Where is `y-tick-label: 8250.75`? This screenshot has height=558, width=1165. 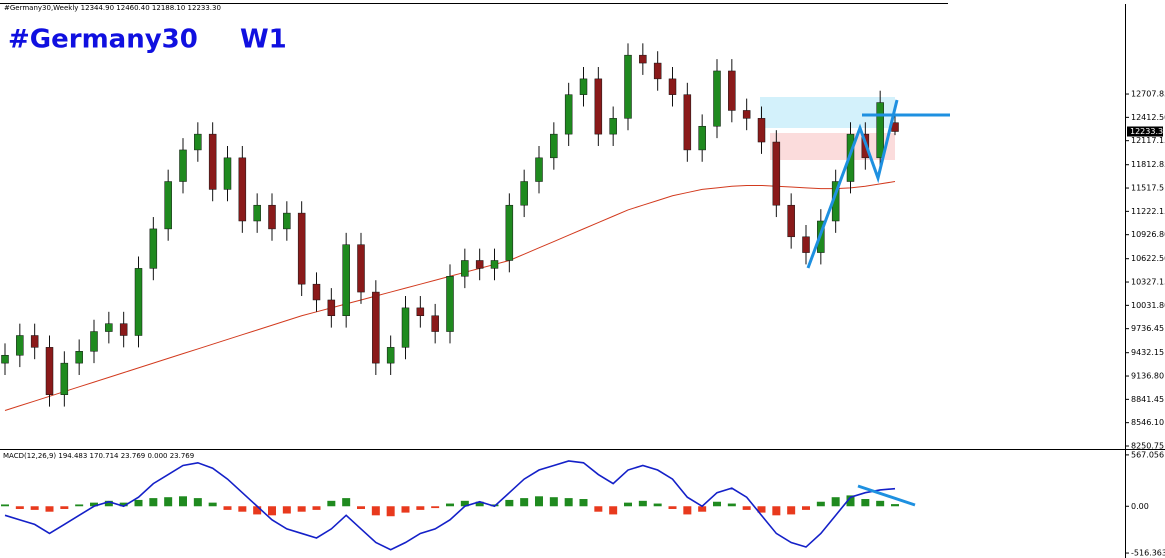 y-tick-label: 8250.75 is located at coordinates (1147, 445).